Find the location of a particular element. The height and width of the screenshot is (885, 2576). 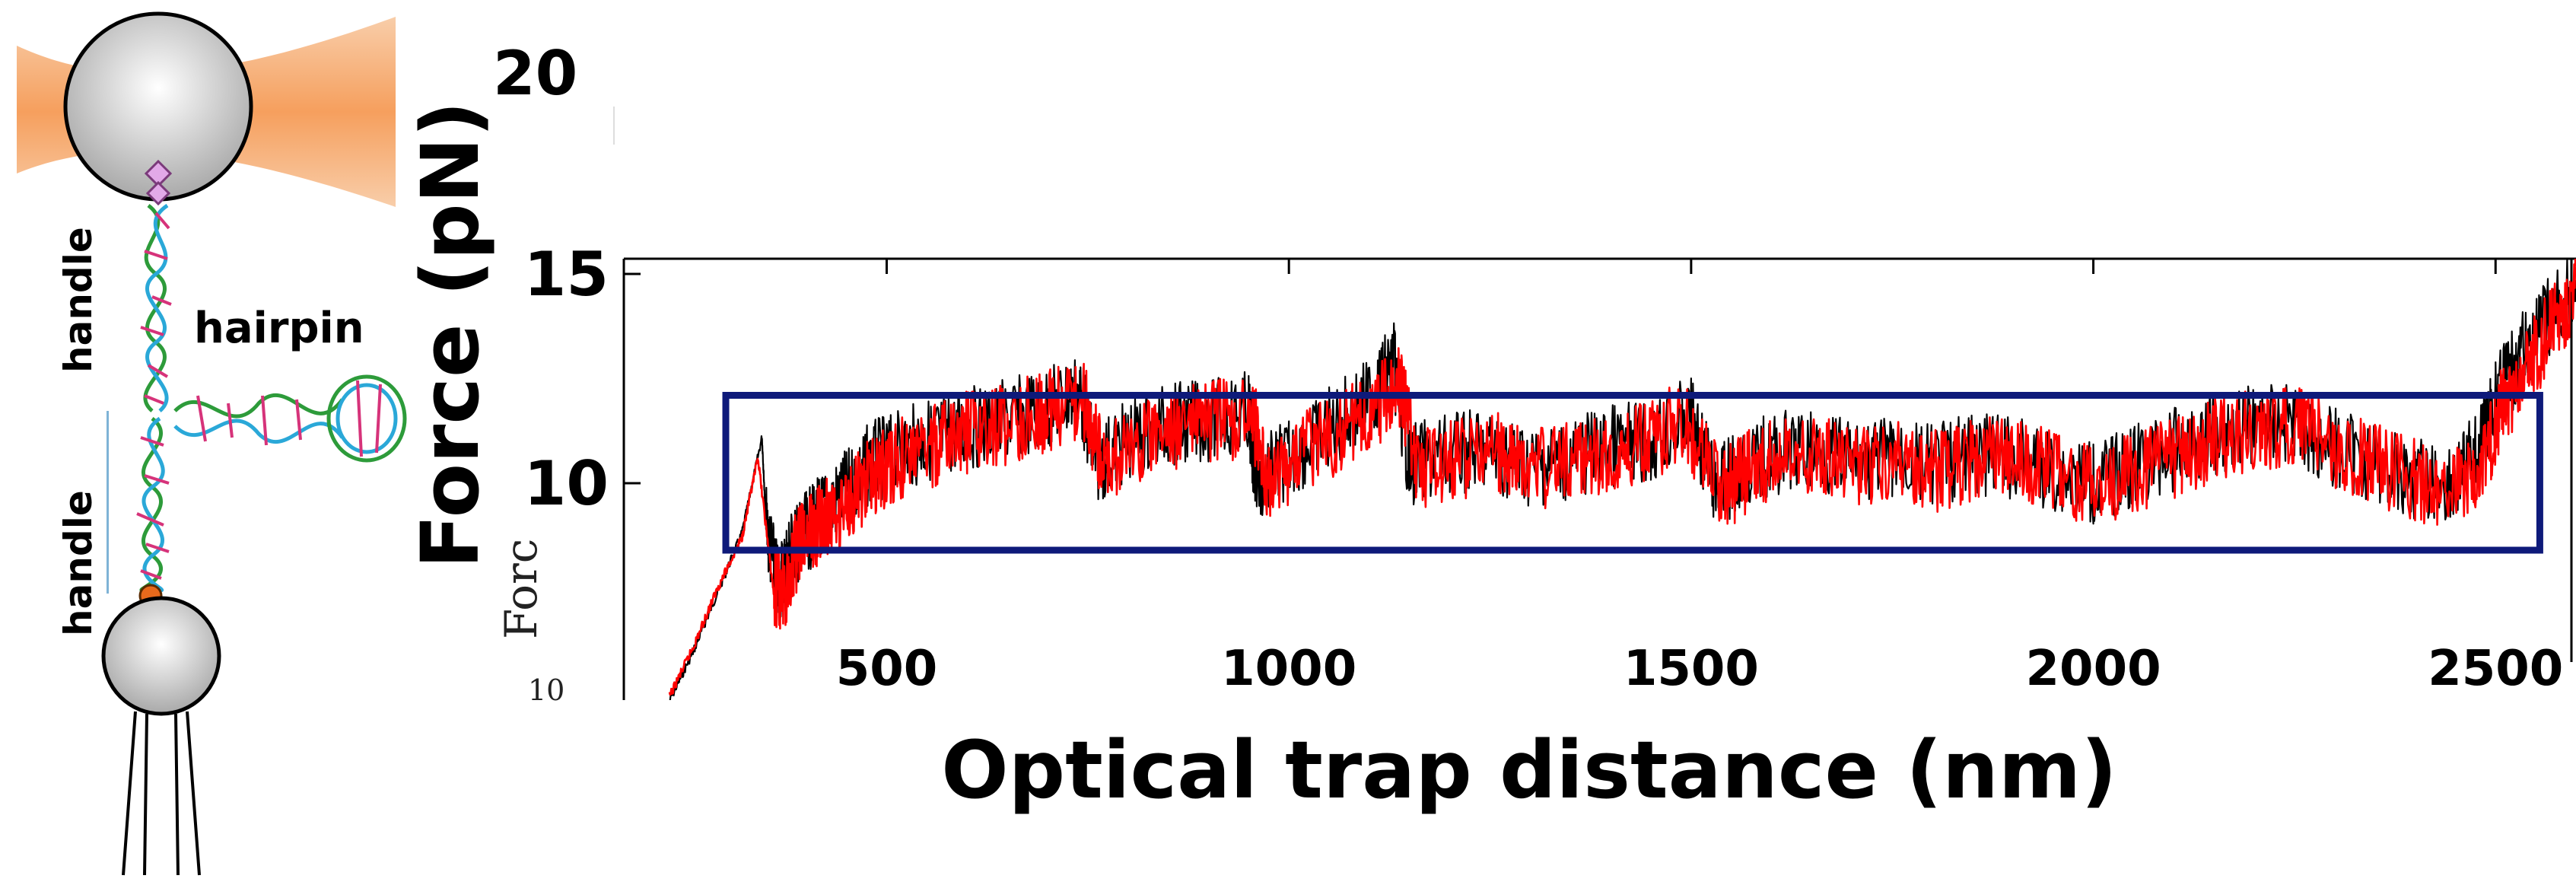

micropipette is located at coordinates (161, 794).